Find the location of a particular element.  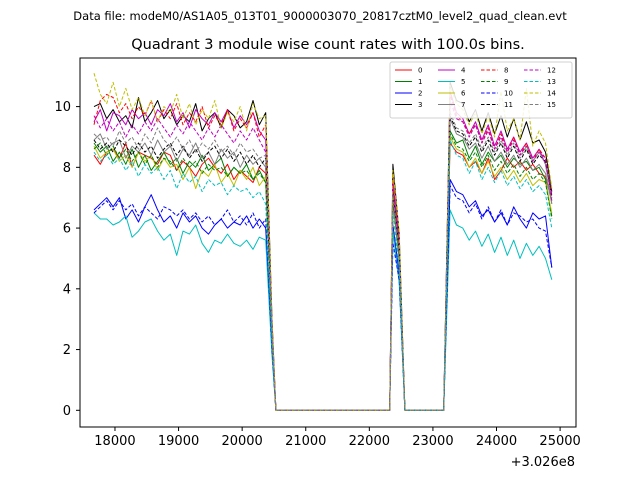

legend-label-8: 8 is located at coordinates (506, 71).